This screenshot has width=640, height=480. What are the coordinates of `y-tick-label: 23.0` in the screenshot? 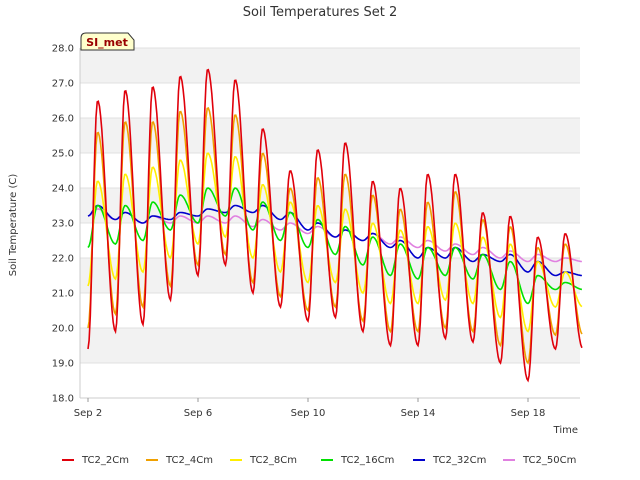 It's located at (63, 224).